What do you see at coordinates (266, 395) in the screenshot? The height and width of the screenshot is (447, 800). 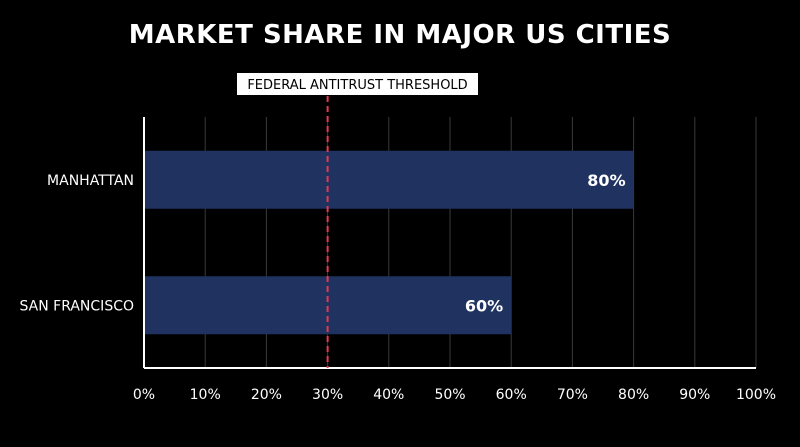 I see `x-tick-label-20: 20%` at bounding box center [266, 395].